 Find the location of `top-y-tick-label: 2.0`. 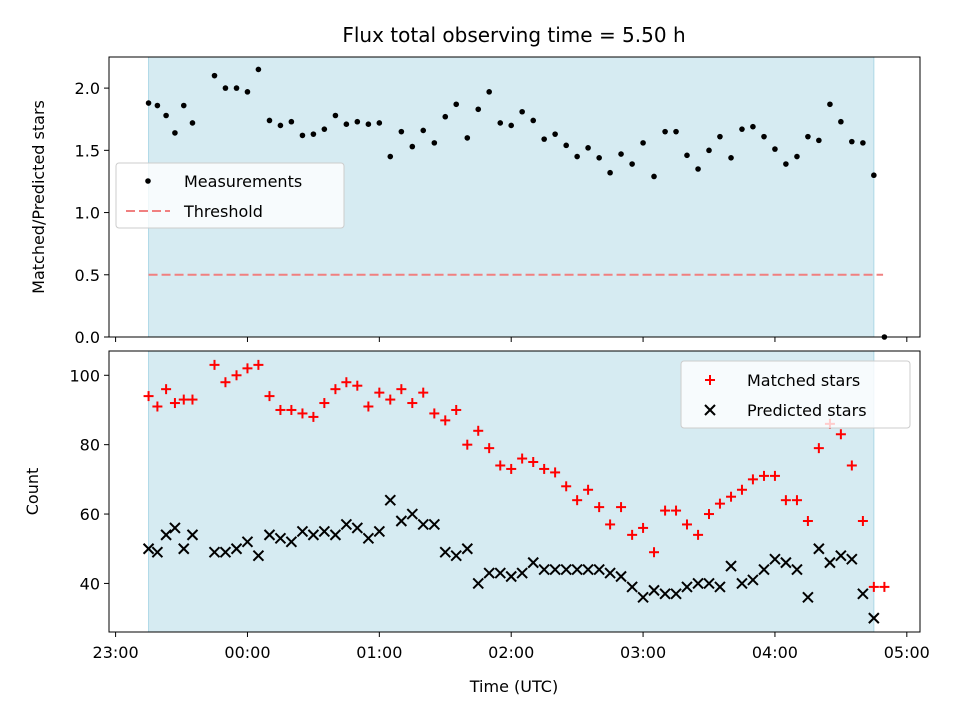

top-y-tick-label: 2.0 is located at coordinates (87, 88).